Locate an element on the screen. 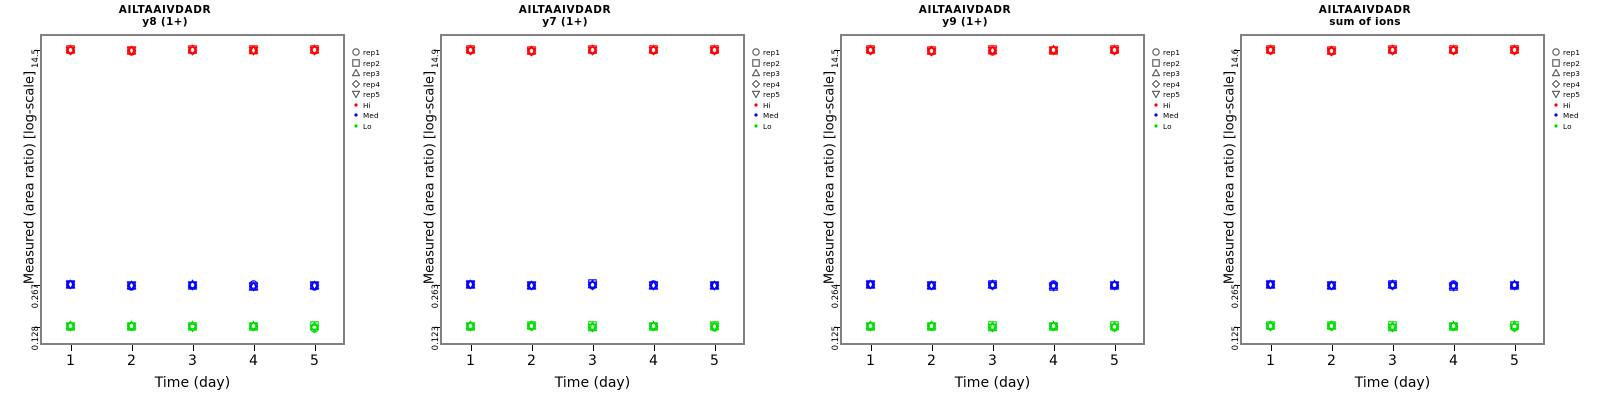 Image resolution: width=1600 pixels, height=400 pixels. y-axis-tick-label: 14.5 is located at coordinates (836, 58).